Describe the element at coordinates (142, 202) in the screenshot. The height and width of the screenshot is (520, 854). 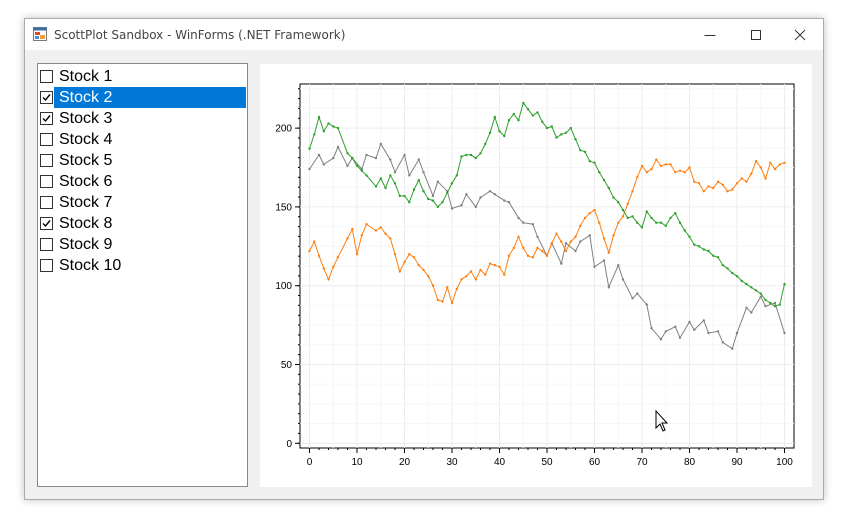
I see `list-item: Stock 7` at that location.